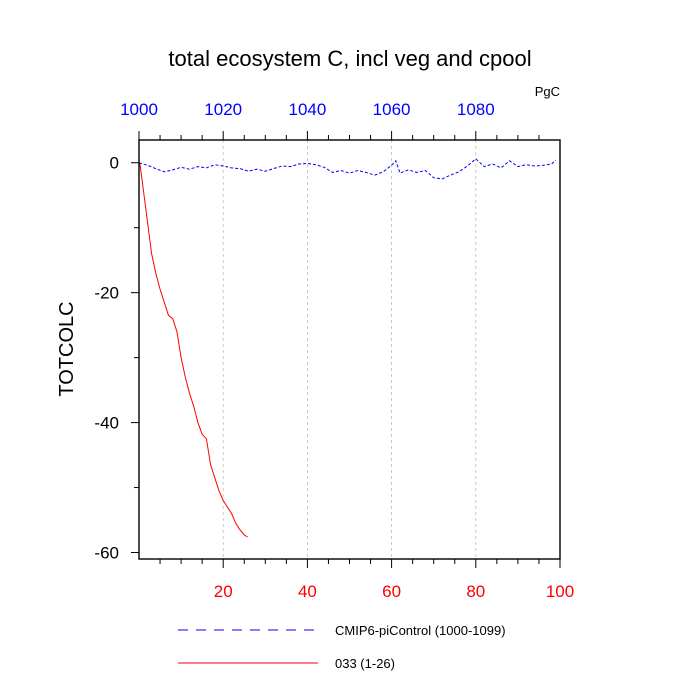 The image size is (700, 700). What do you see at coordinates (420, 630) in the screenshot?
I see `legend-label: CMIP6-piControl (1000-1099)` at bounding box center [420, 630].